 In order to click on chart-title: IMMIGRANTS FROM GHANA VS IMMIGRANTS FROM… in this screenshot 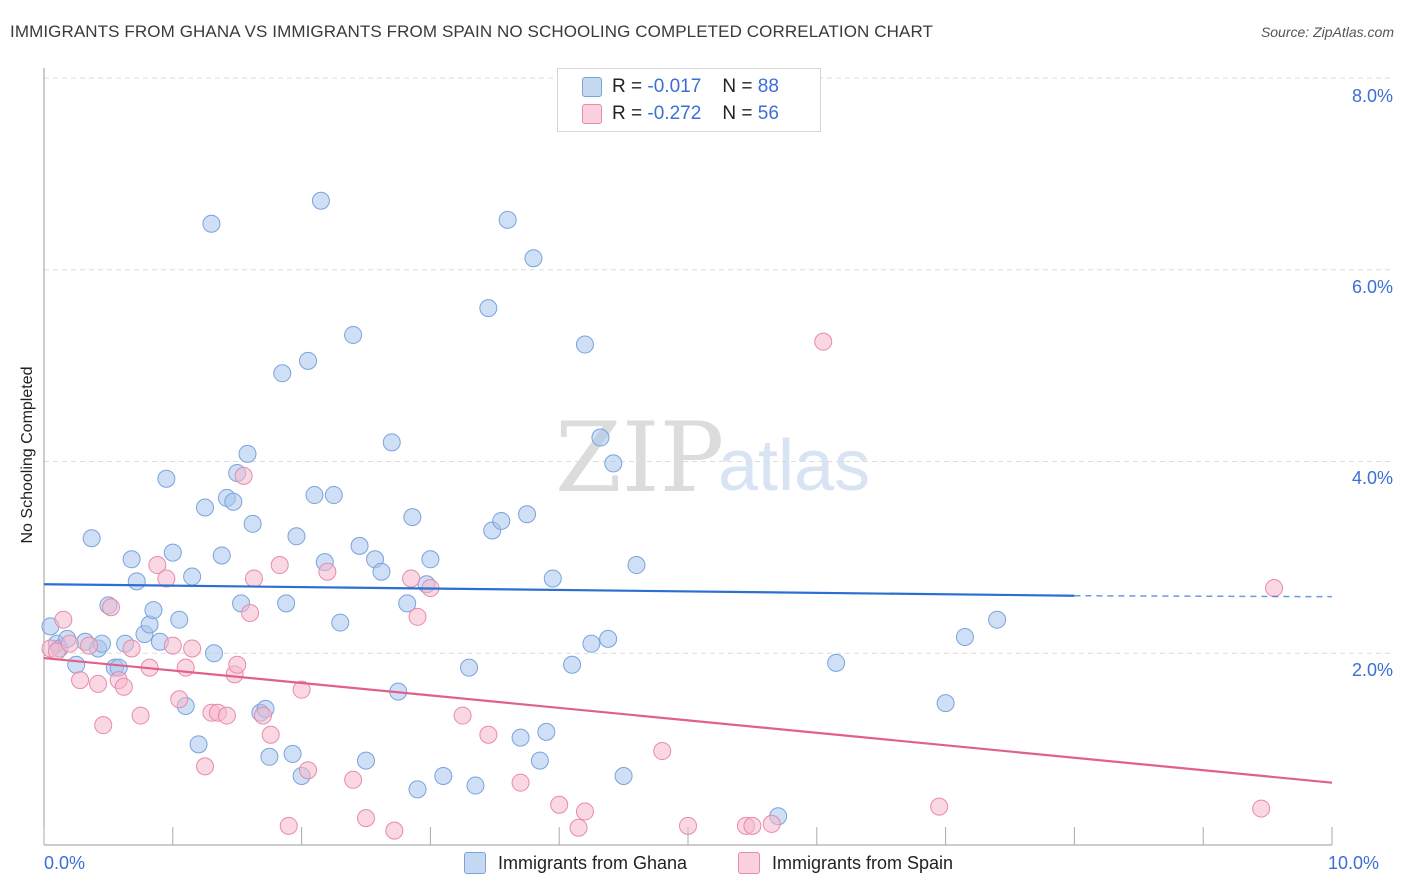, I will do `click(471, 31)`.